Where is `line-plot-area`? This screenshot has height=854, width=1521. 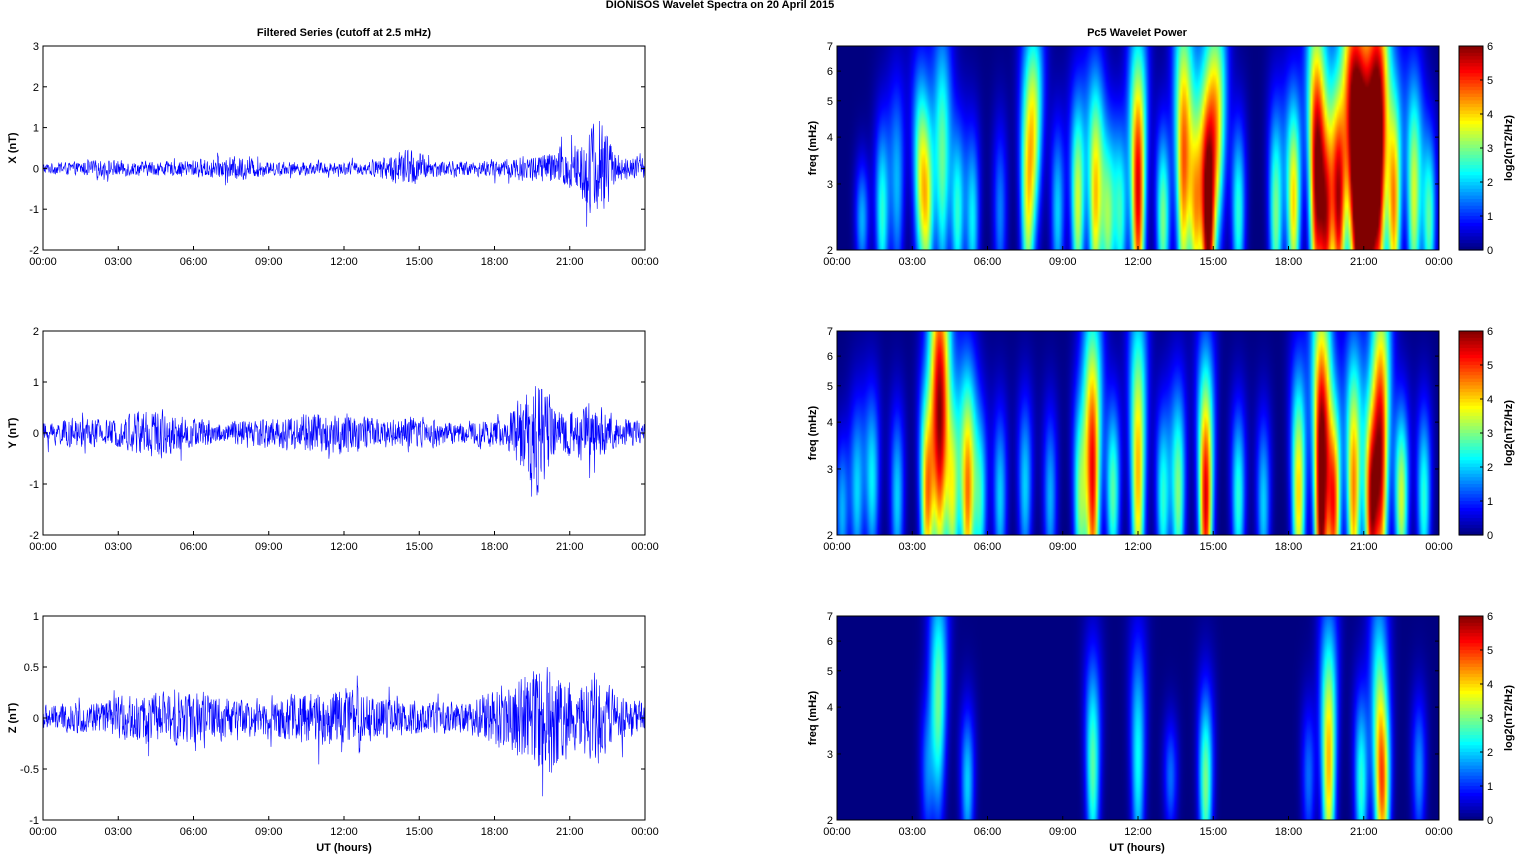
line-plot-area is located at coordinates (344, 148).